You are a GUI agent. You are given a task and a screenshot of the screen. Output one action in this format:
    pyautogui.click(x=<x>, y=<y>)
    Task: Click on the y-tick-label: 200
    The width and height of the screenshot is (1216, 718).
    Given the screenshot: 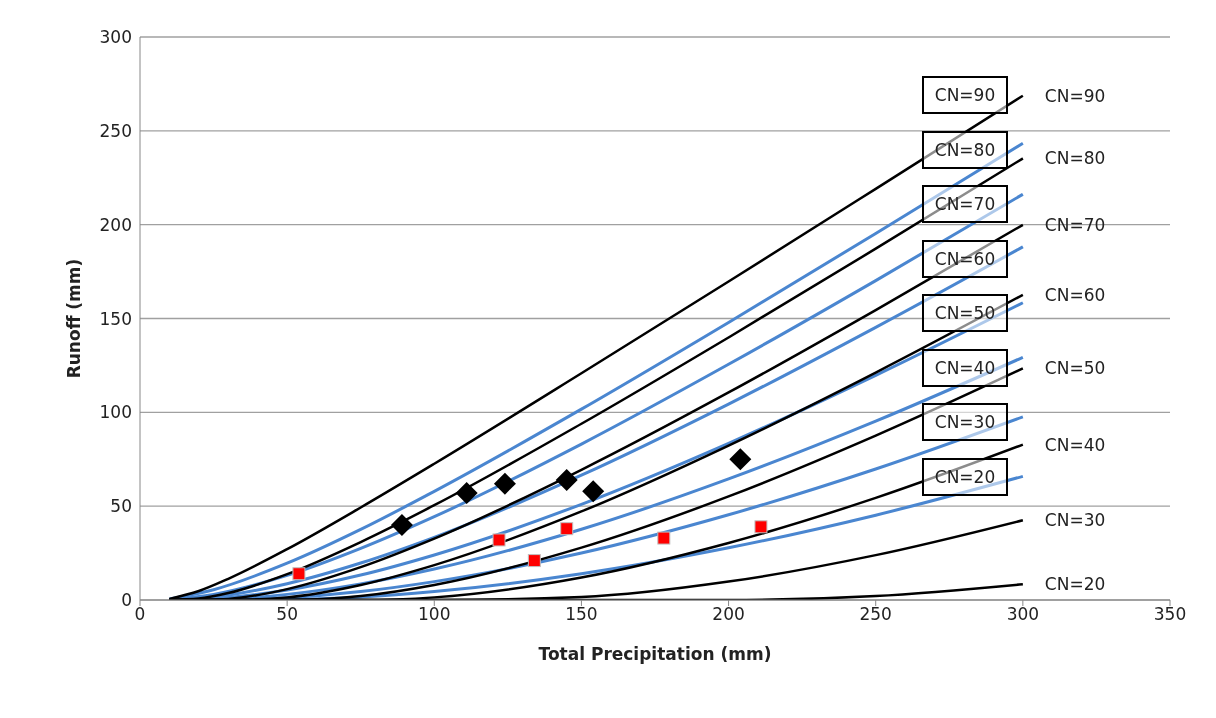 What is the action you would take?
    pyautogui.click(x=115, y=224)
    